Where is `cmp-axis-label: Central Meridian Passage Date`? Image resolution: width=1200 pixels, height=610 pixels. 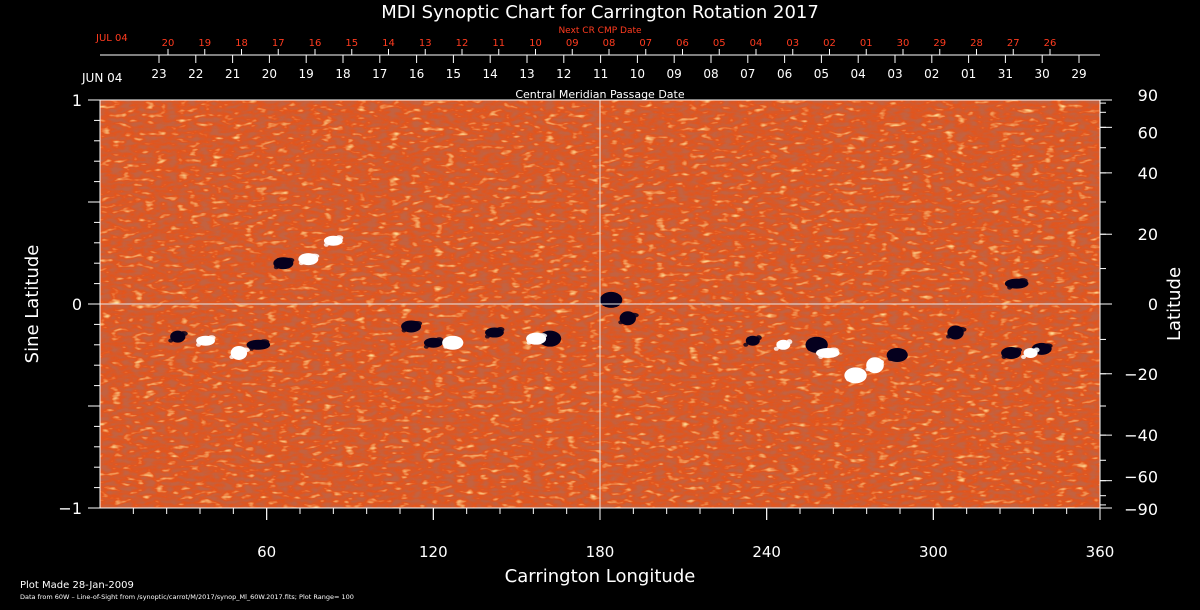 cmp-axis-label: Central Meridian Passage Date is located at coordinates (599, 94).